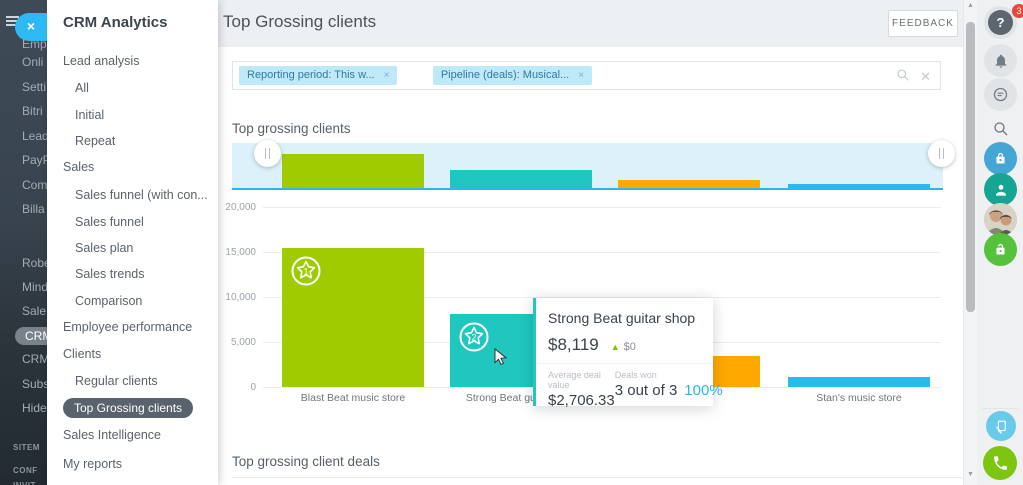 The width and height of the screenshot is (1023, 485). What do you see at coordinates (34, 87) in the screenshot?
I see `rail-item-setti: Setti` at bounding box center [34, 87].